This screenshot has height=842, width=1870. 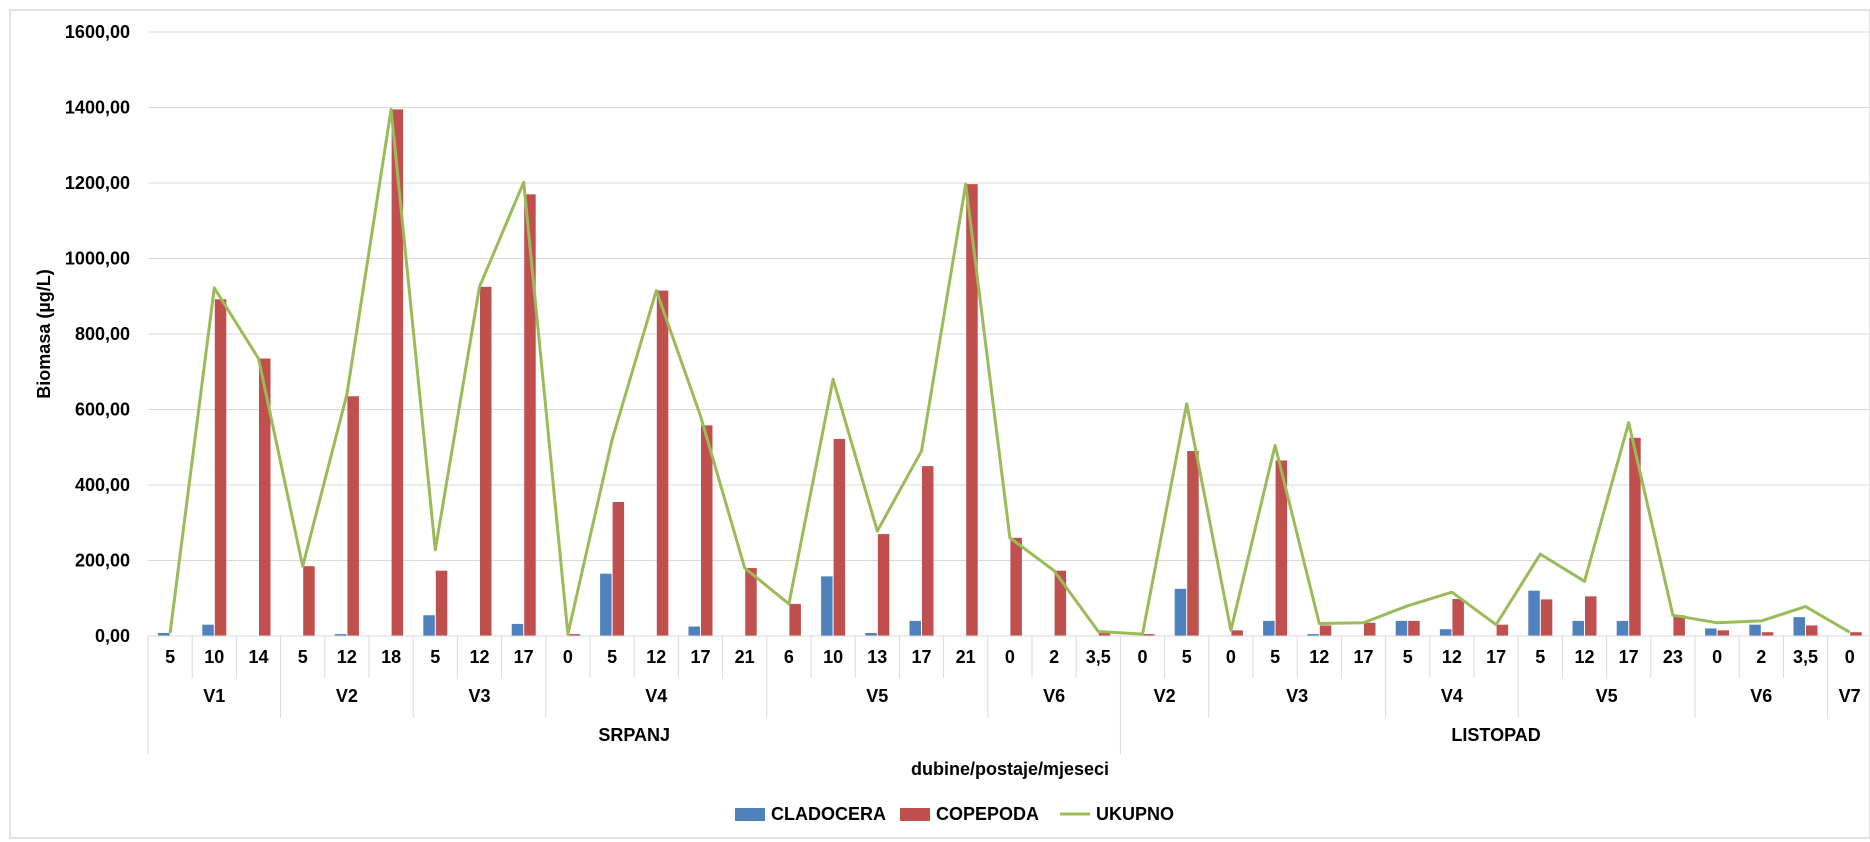 What do you see at coordinates (391, 657) in the screenshot?
I see `depth-tick-label: 18` at bounding box center [391, 657].